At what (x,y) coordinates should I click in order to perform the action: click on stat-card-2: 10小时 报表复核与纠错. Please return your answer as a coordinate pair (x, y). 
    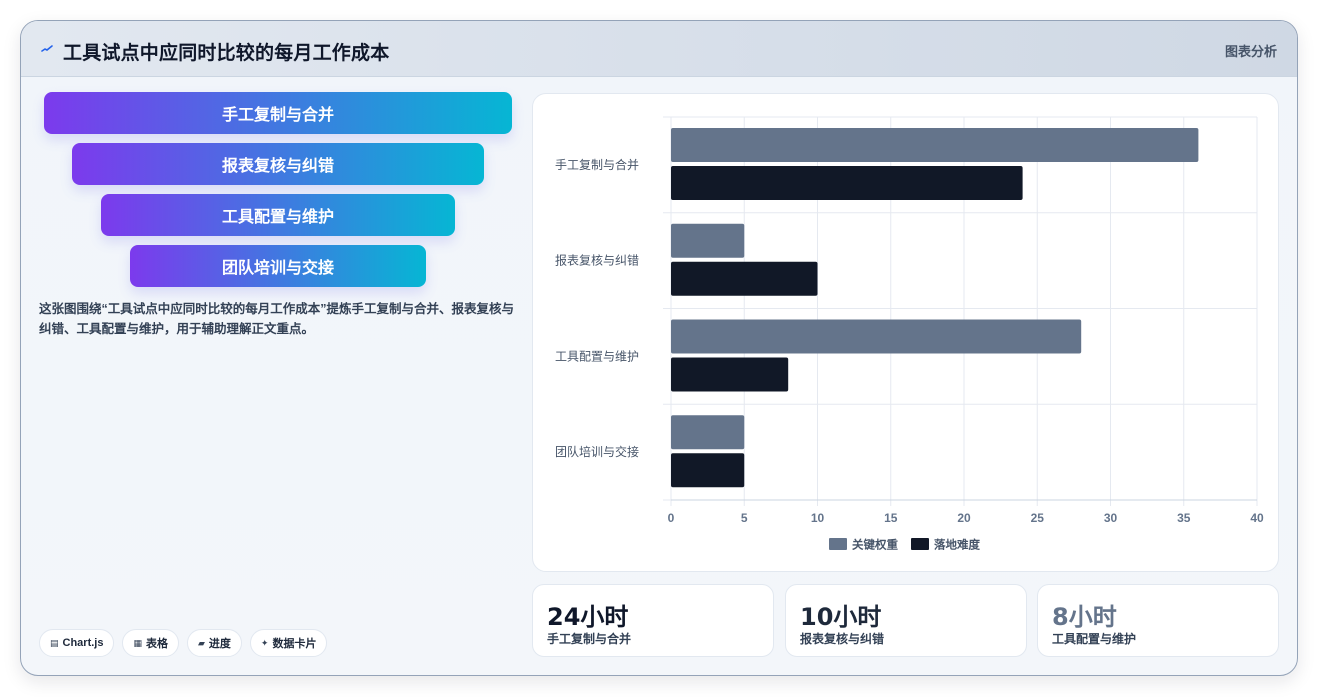
    Looking at the image, I should click on (906, 620).